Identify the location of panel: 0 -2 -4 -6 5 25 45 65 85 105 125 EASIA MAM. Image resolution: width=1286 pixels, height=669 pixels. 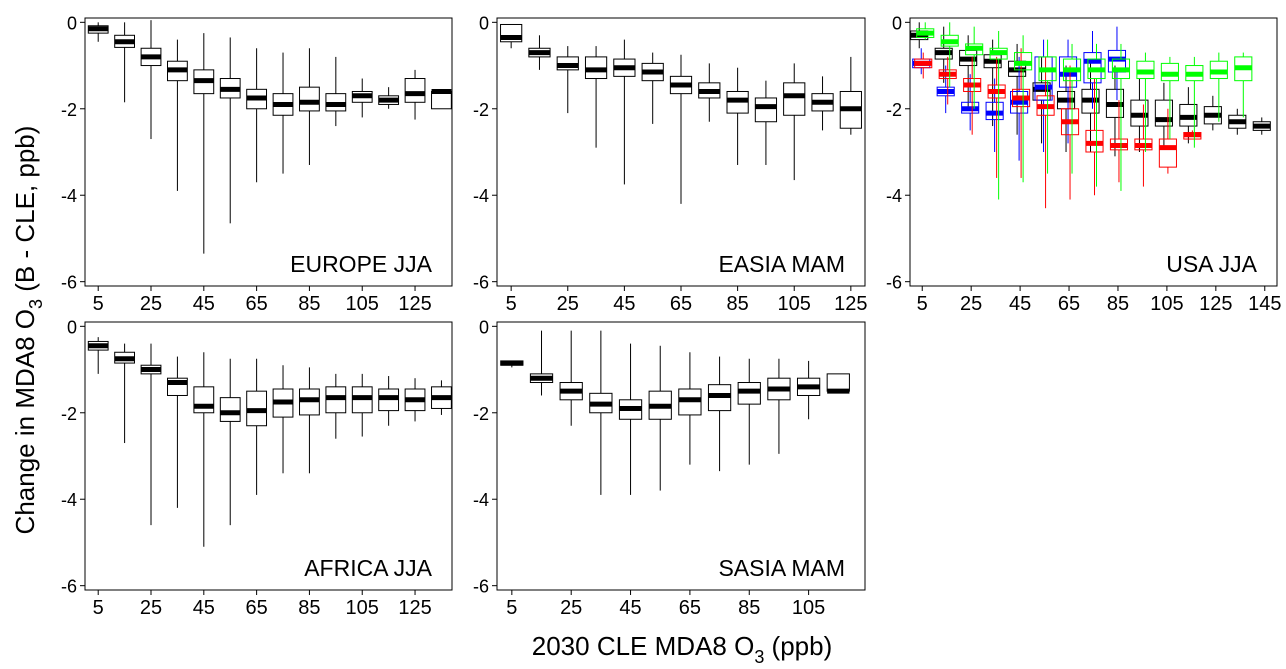
(670, 164).